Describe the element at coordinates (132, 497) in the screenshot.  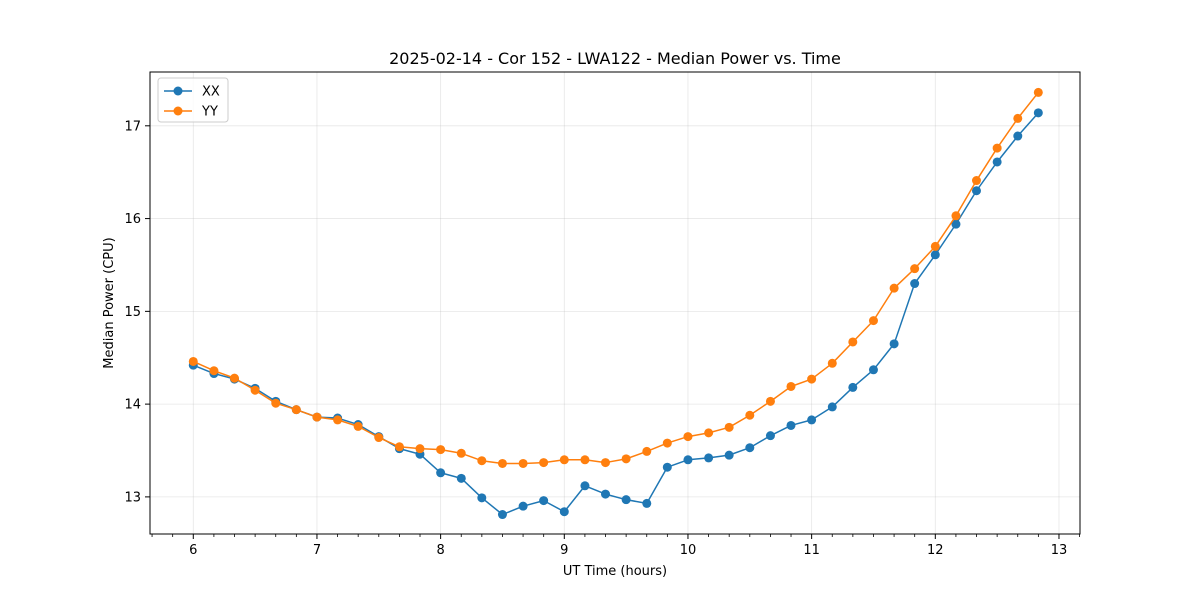
I see `y-tick-label: 13` at that location.